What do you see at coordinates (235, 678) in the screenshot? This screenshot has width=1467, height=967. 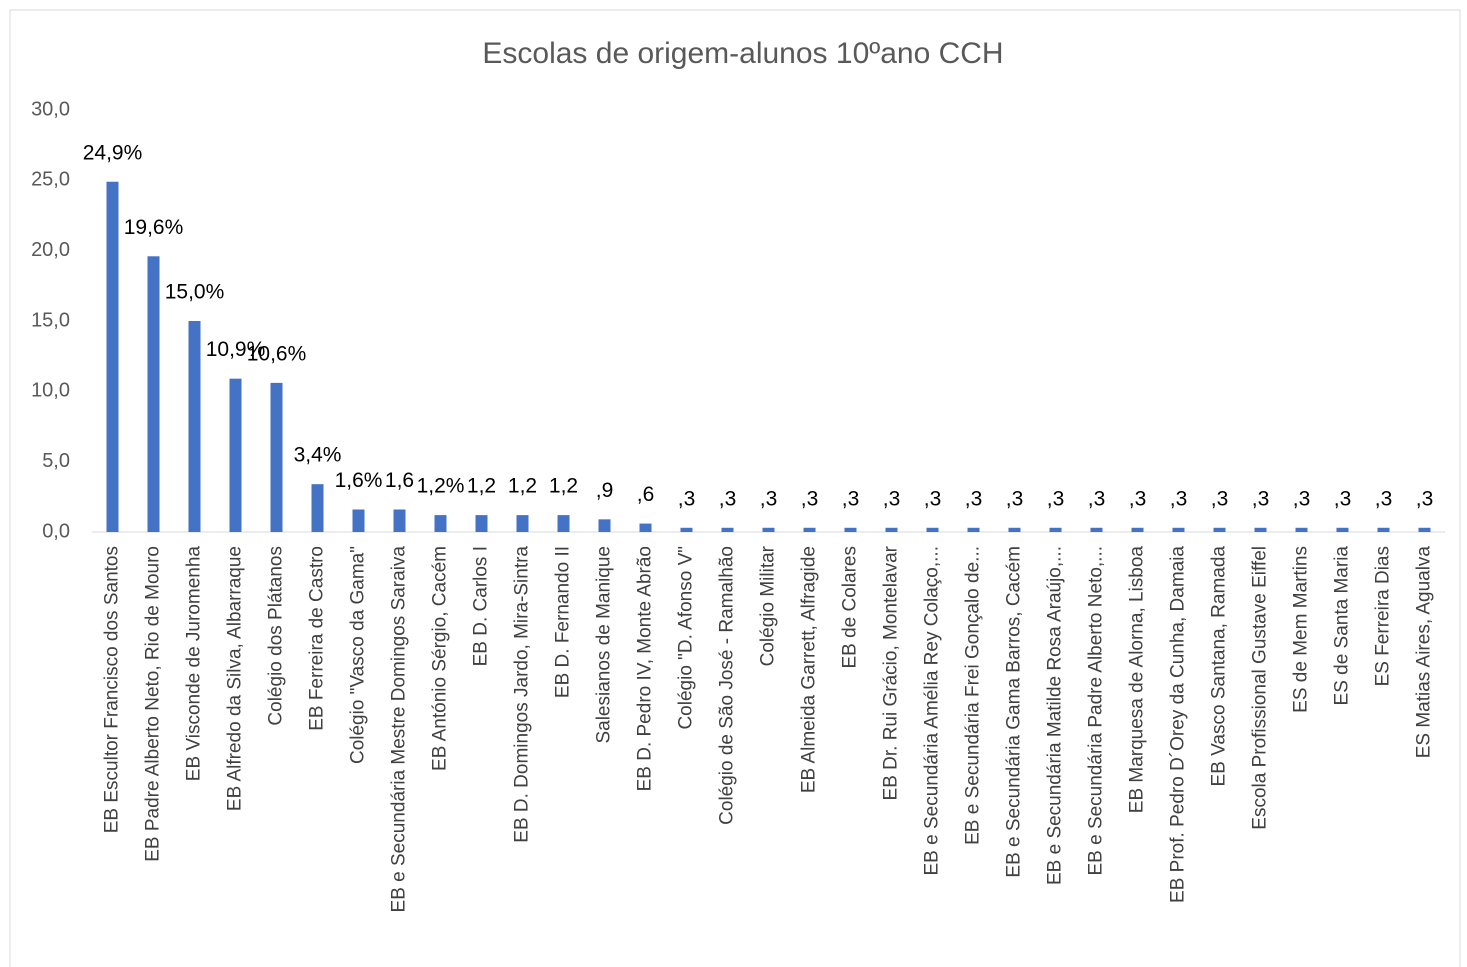 I see `x-tick-label: EB Alfredo da Silva, Albarraque` at bounding box center [235, 678].